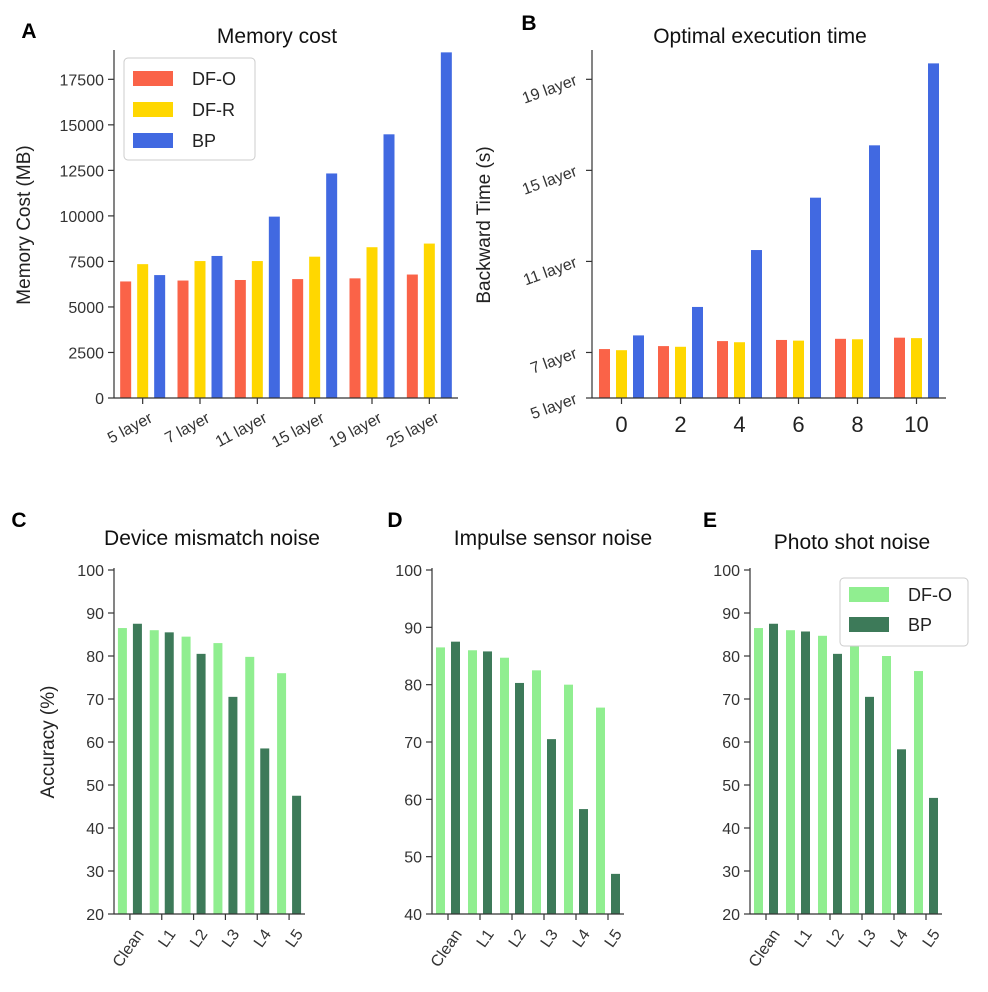 Image resolution: width=988 pixels, height=992 pixels. I want to click on y-tick-label: 12500, so click(82, 171).